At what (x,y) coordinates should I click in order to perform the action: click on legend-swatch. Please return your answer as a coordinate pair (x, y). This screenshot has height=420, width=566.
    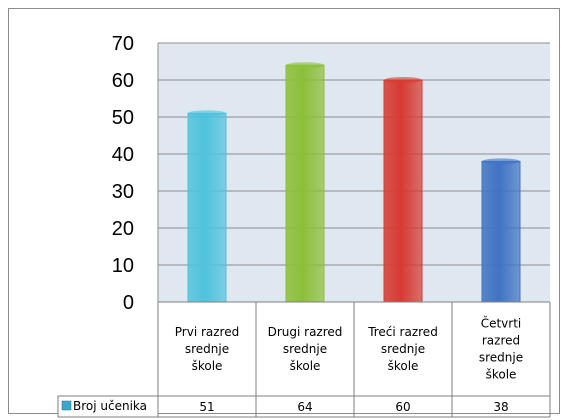
    Looking at the image, I should click on (66, 405).